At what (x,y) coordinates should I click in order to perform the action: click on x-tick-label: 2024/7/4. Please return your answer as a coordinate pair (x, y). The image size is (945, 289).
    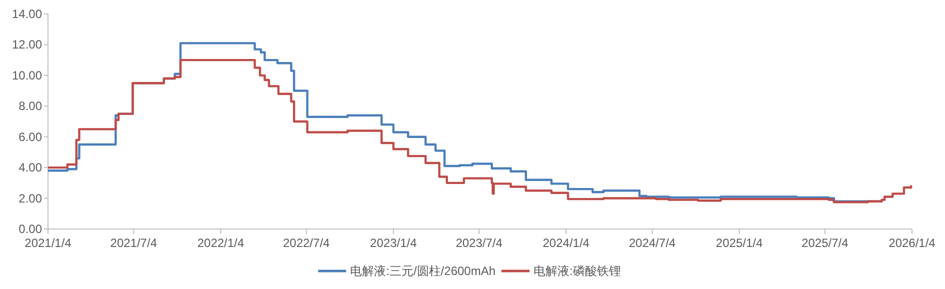
    Looking at the image, I should click on (652, 243).